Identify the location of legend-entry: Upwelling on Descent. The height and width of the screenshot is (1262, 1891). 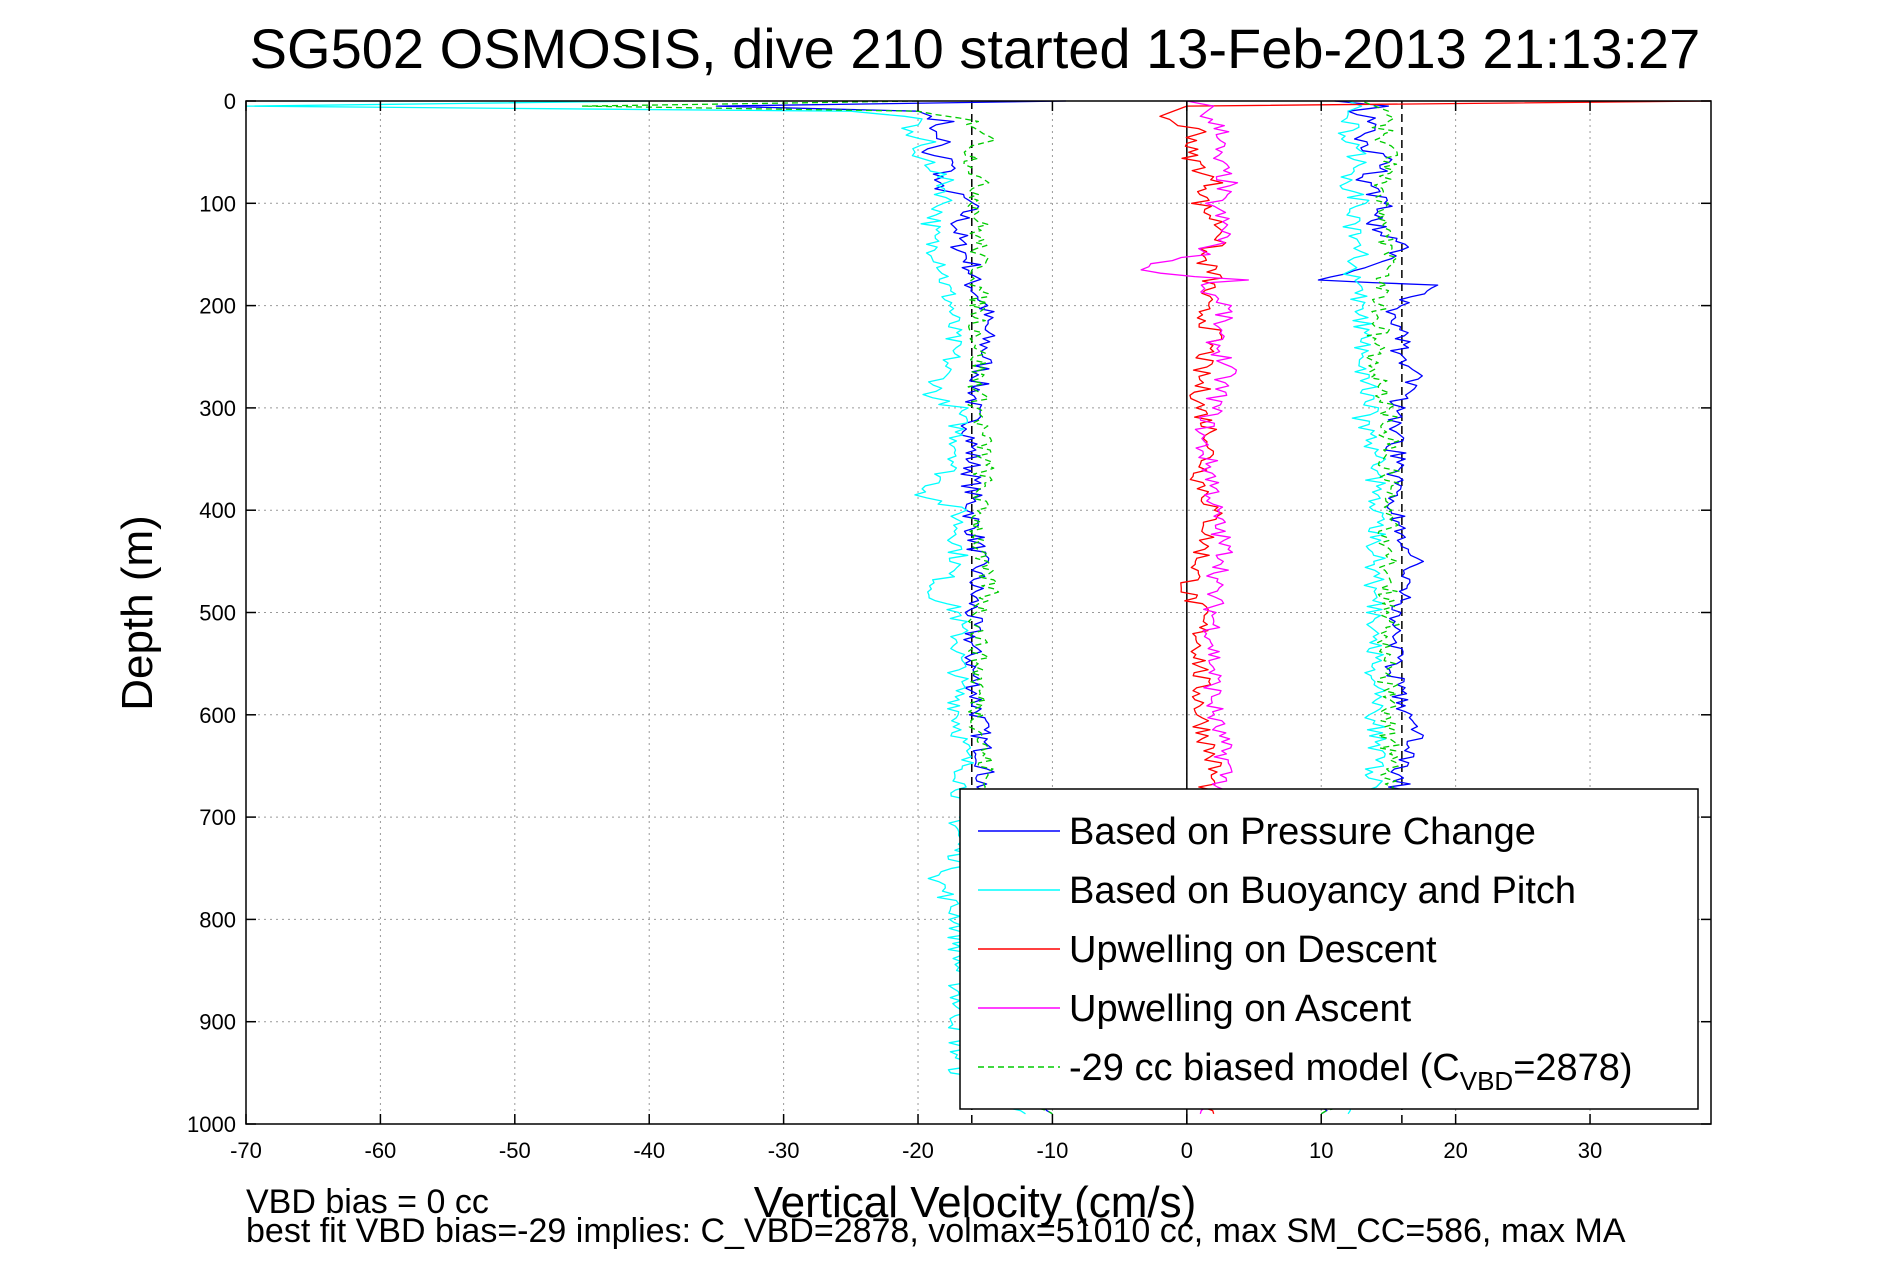
(1253, 950).